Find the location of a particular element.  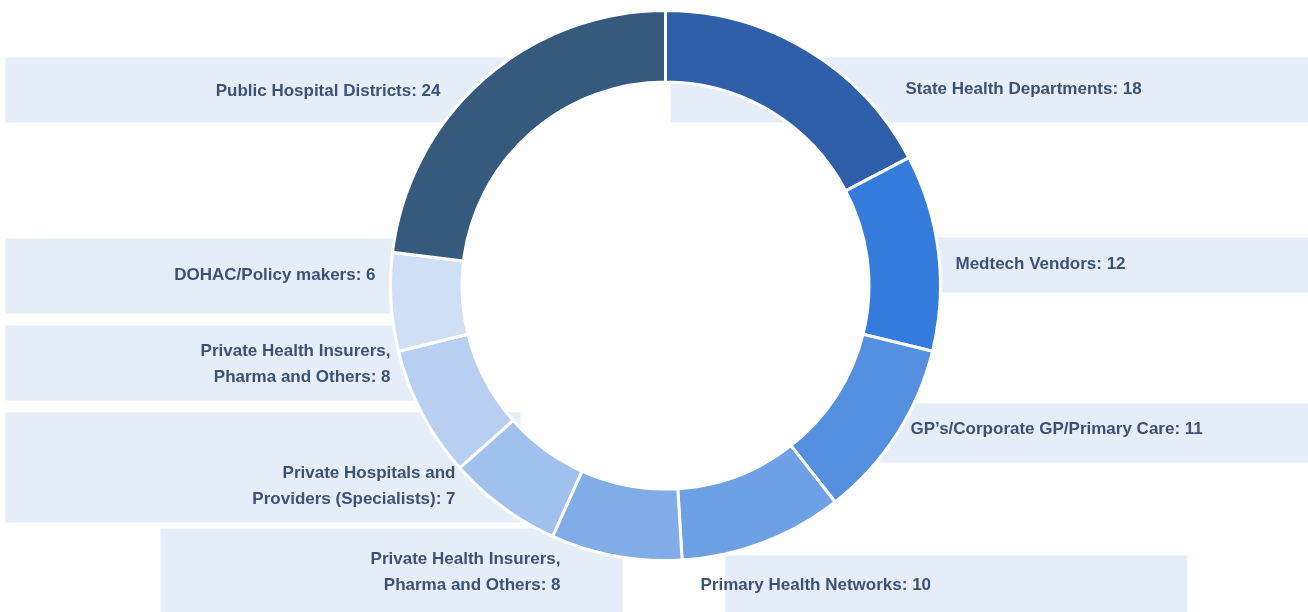

data-label: State Health Departments: 18 is located at coordinates (1023, 88).